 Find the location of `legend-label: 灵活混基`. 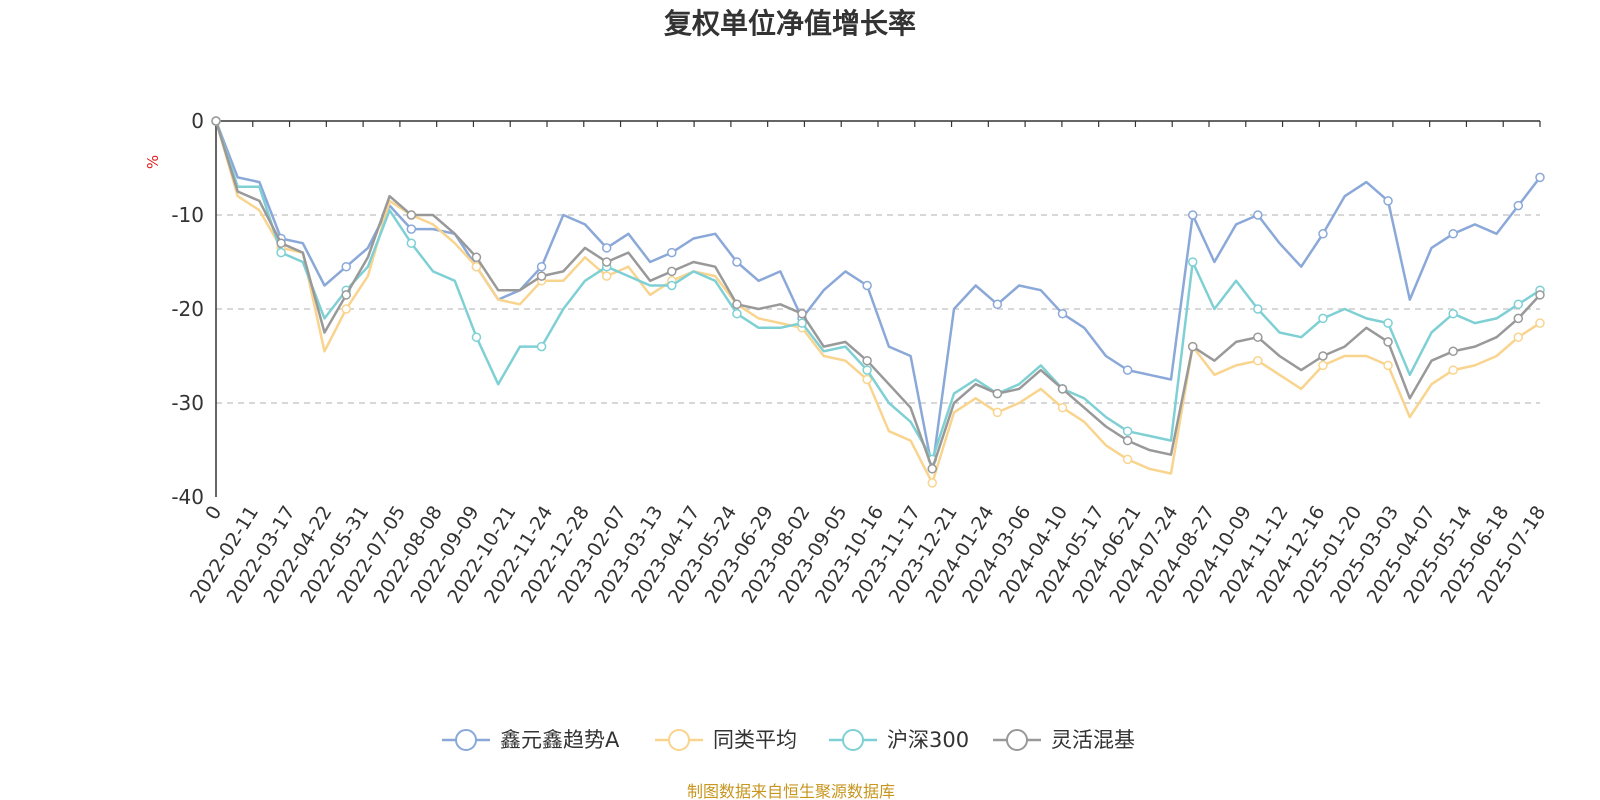

legend-label: 灵活混基 is located at coordinates (1093, 740).